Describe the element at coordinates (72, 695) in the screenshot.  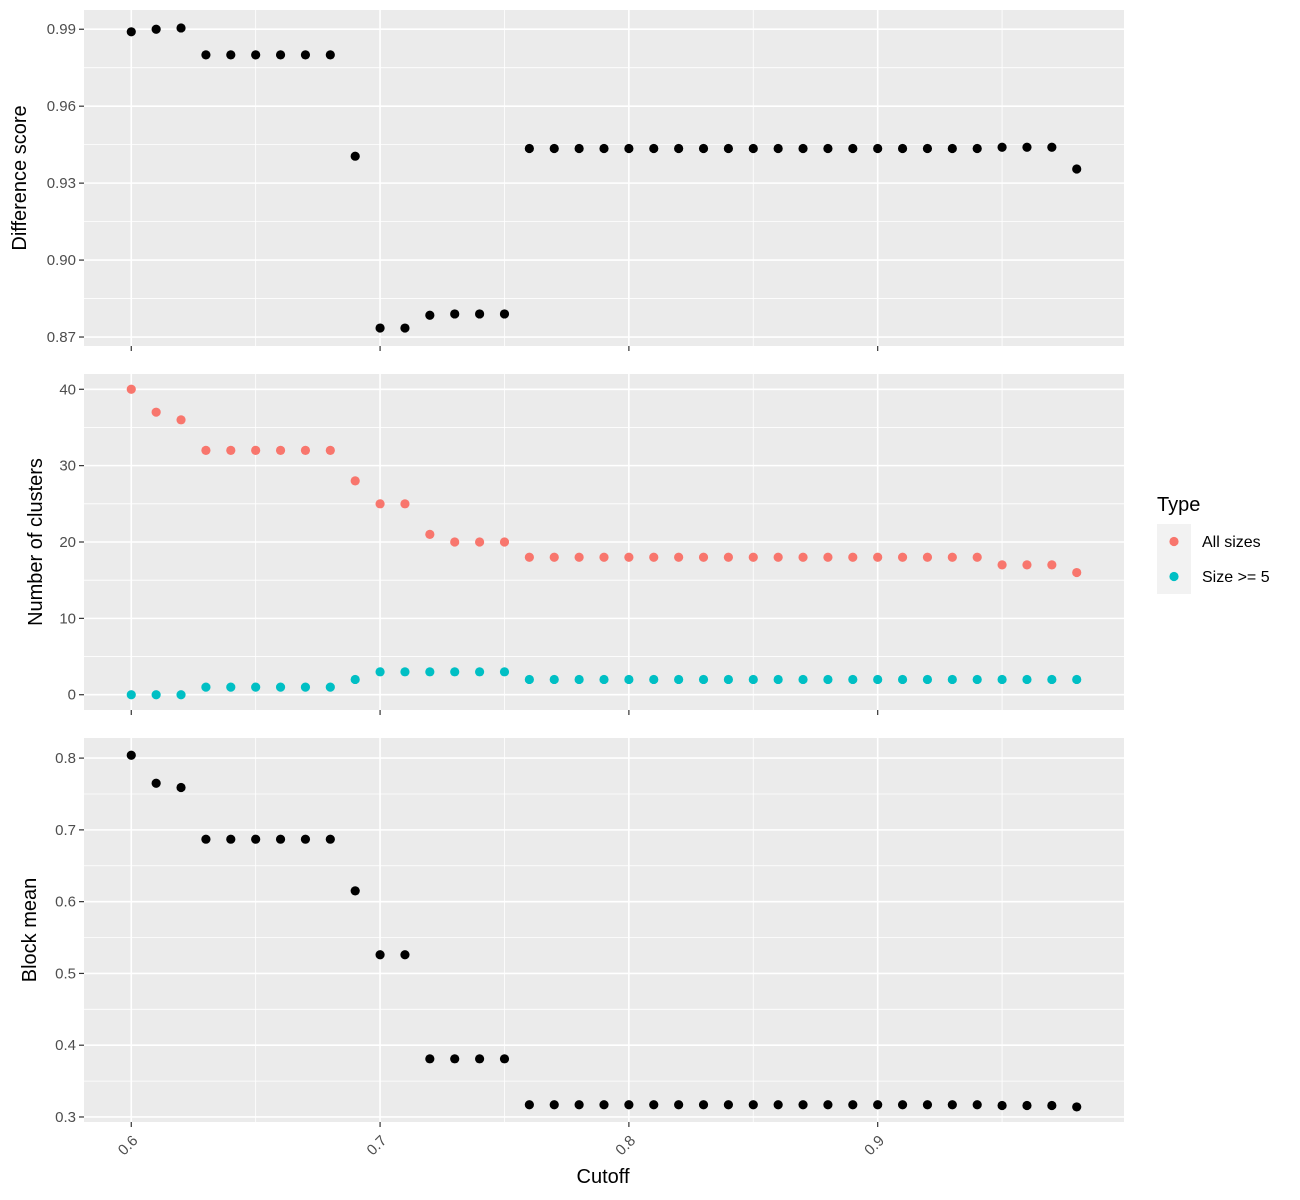
I see `y-tick-label: 0` at that location.